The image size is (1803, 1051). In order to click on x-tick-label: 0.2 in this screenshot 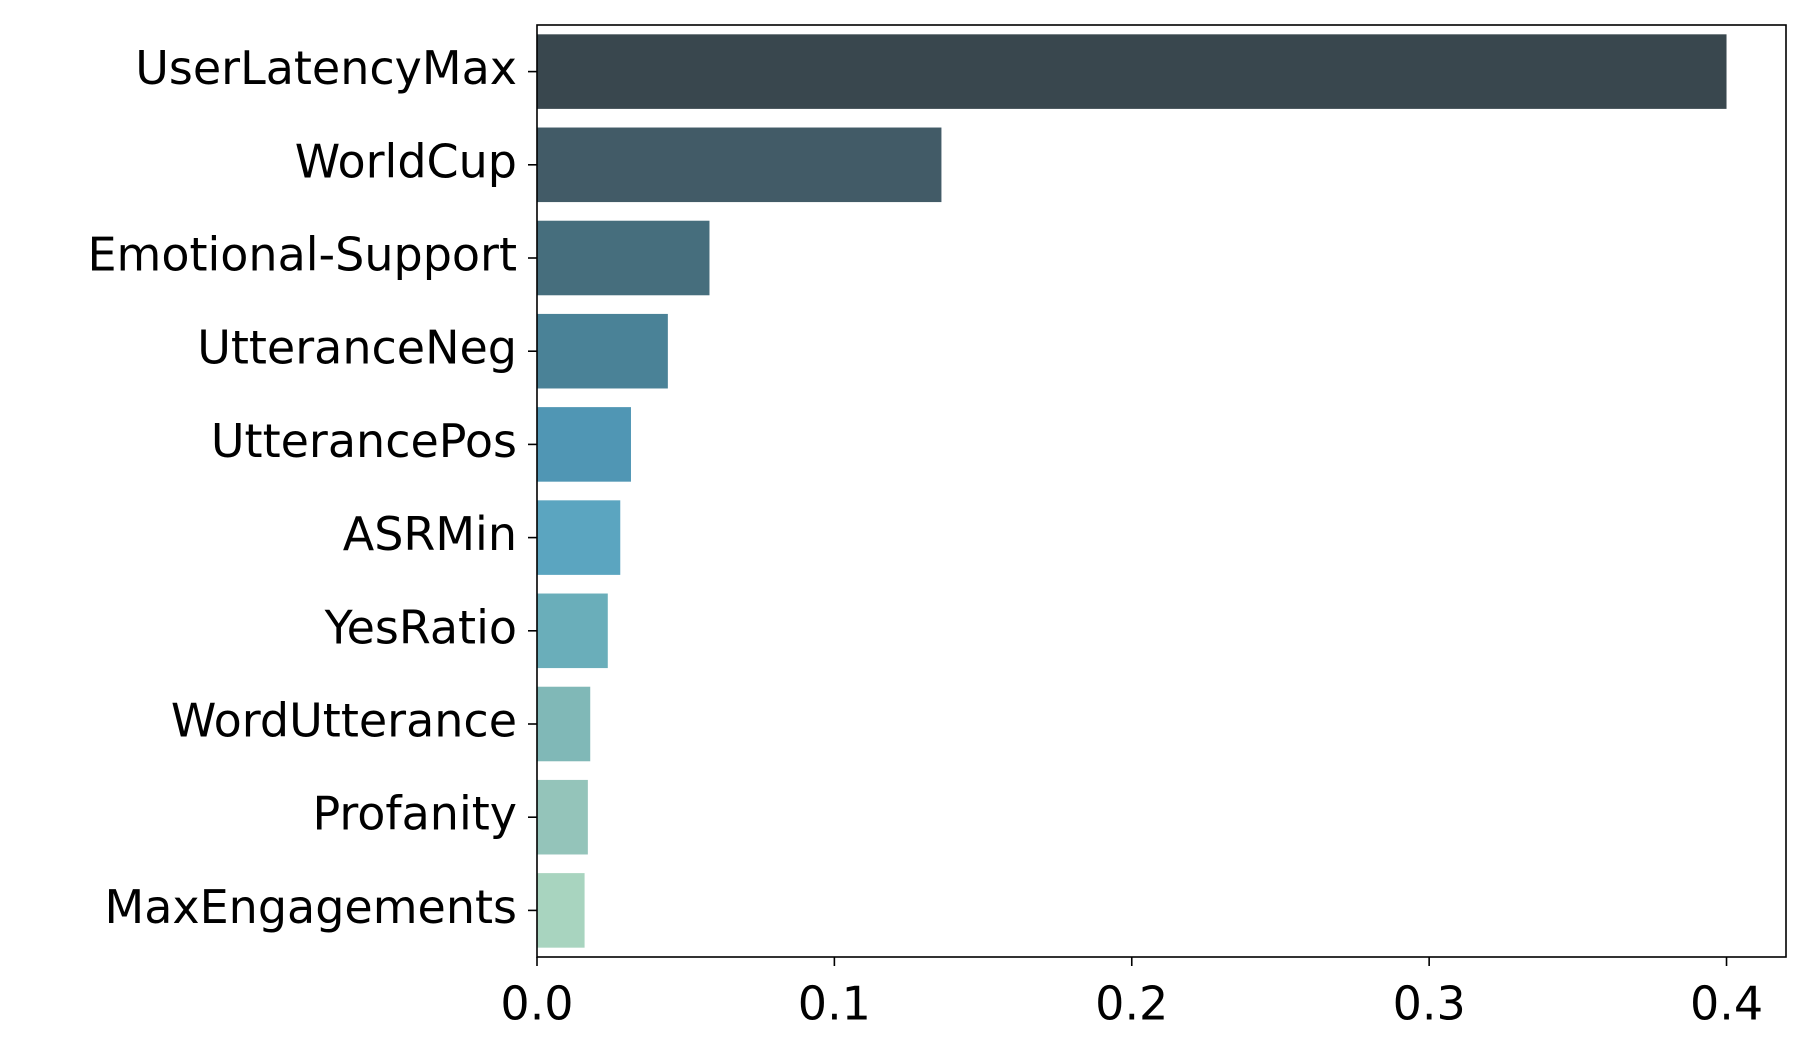, I will do `click(1131, 1004)`.